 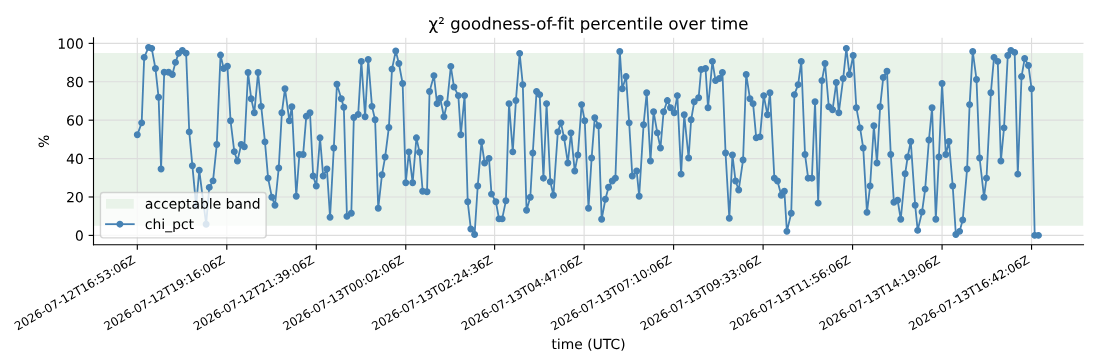 What do you see at coordinates (202, 205) in the screenshot?
I see `band-label: acceptable band` at bounding box center [202, 205].